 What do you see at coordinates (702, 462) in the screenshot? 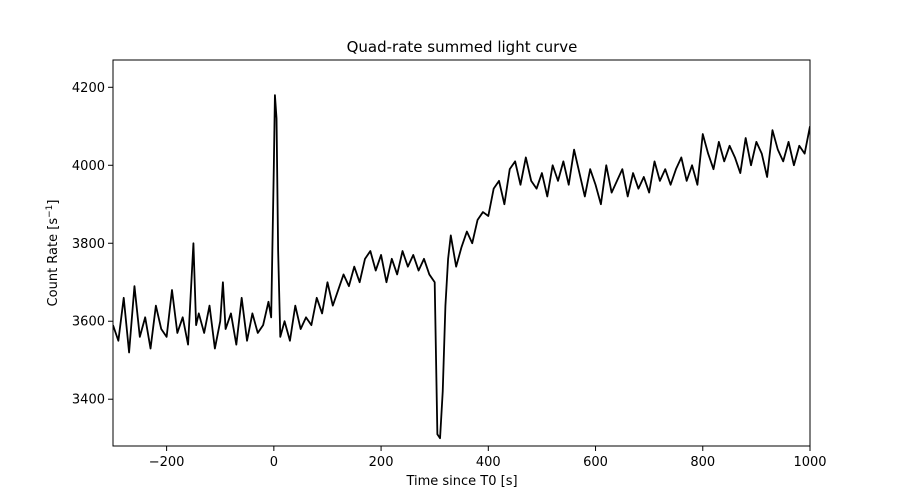
I see `x-tick-label: 800` at bounding box center [702, 462].